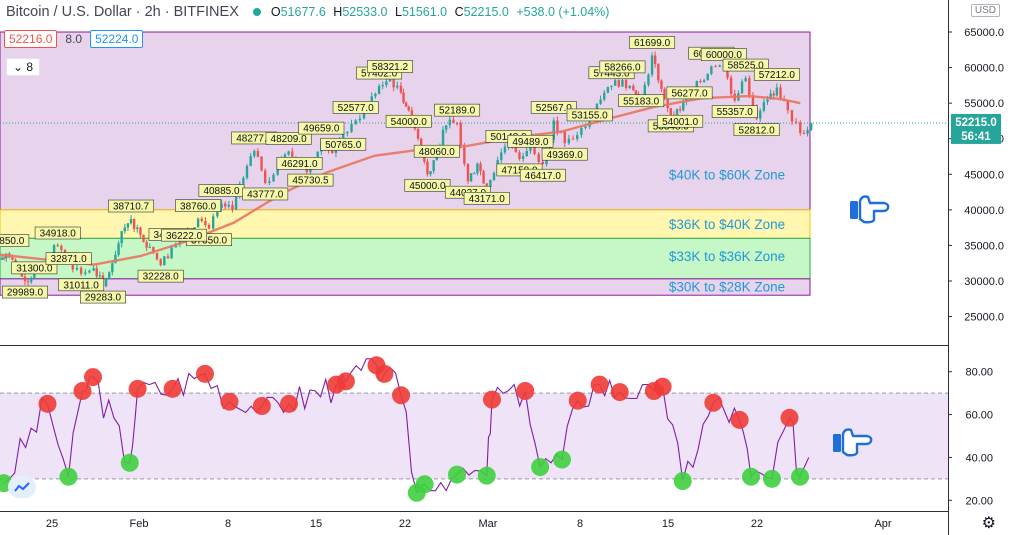 The image size is (1016, 535). Describe the element at coordinates (254, 139) in the screenshot. I see `pivot-high-label: 48277.0` at that location.